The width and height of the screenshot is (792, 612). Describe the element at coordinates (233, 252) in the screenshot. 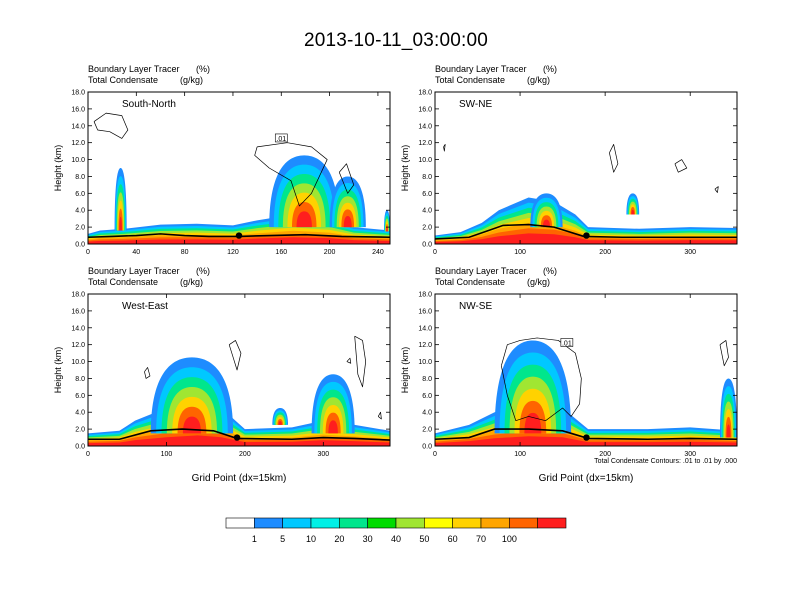

I see `south-north-xtick-label: 120` at that location.